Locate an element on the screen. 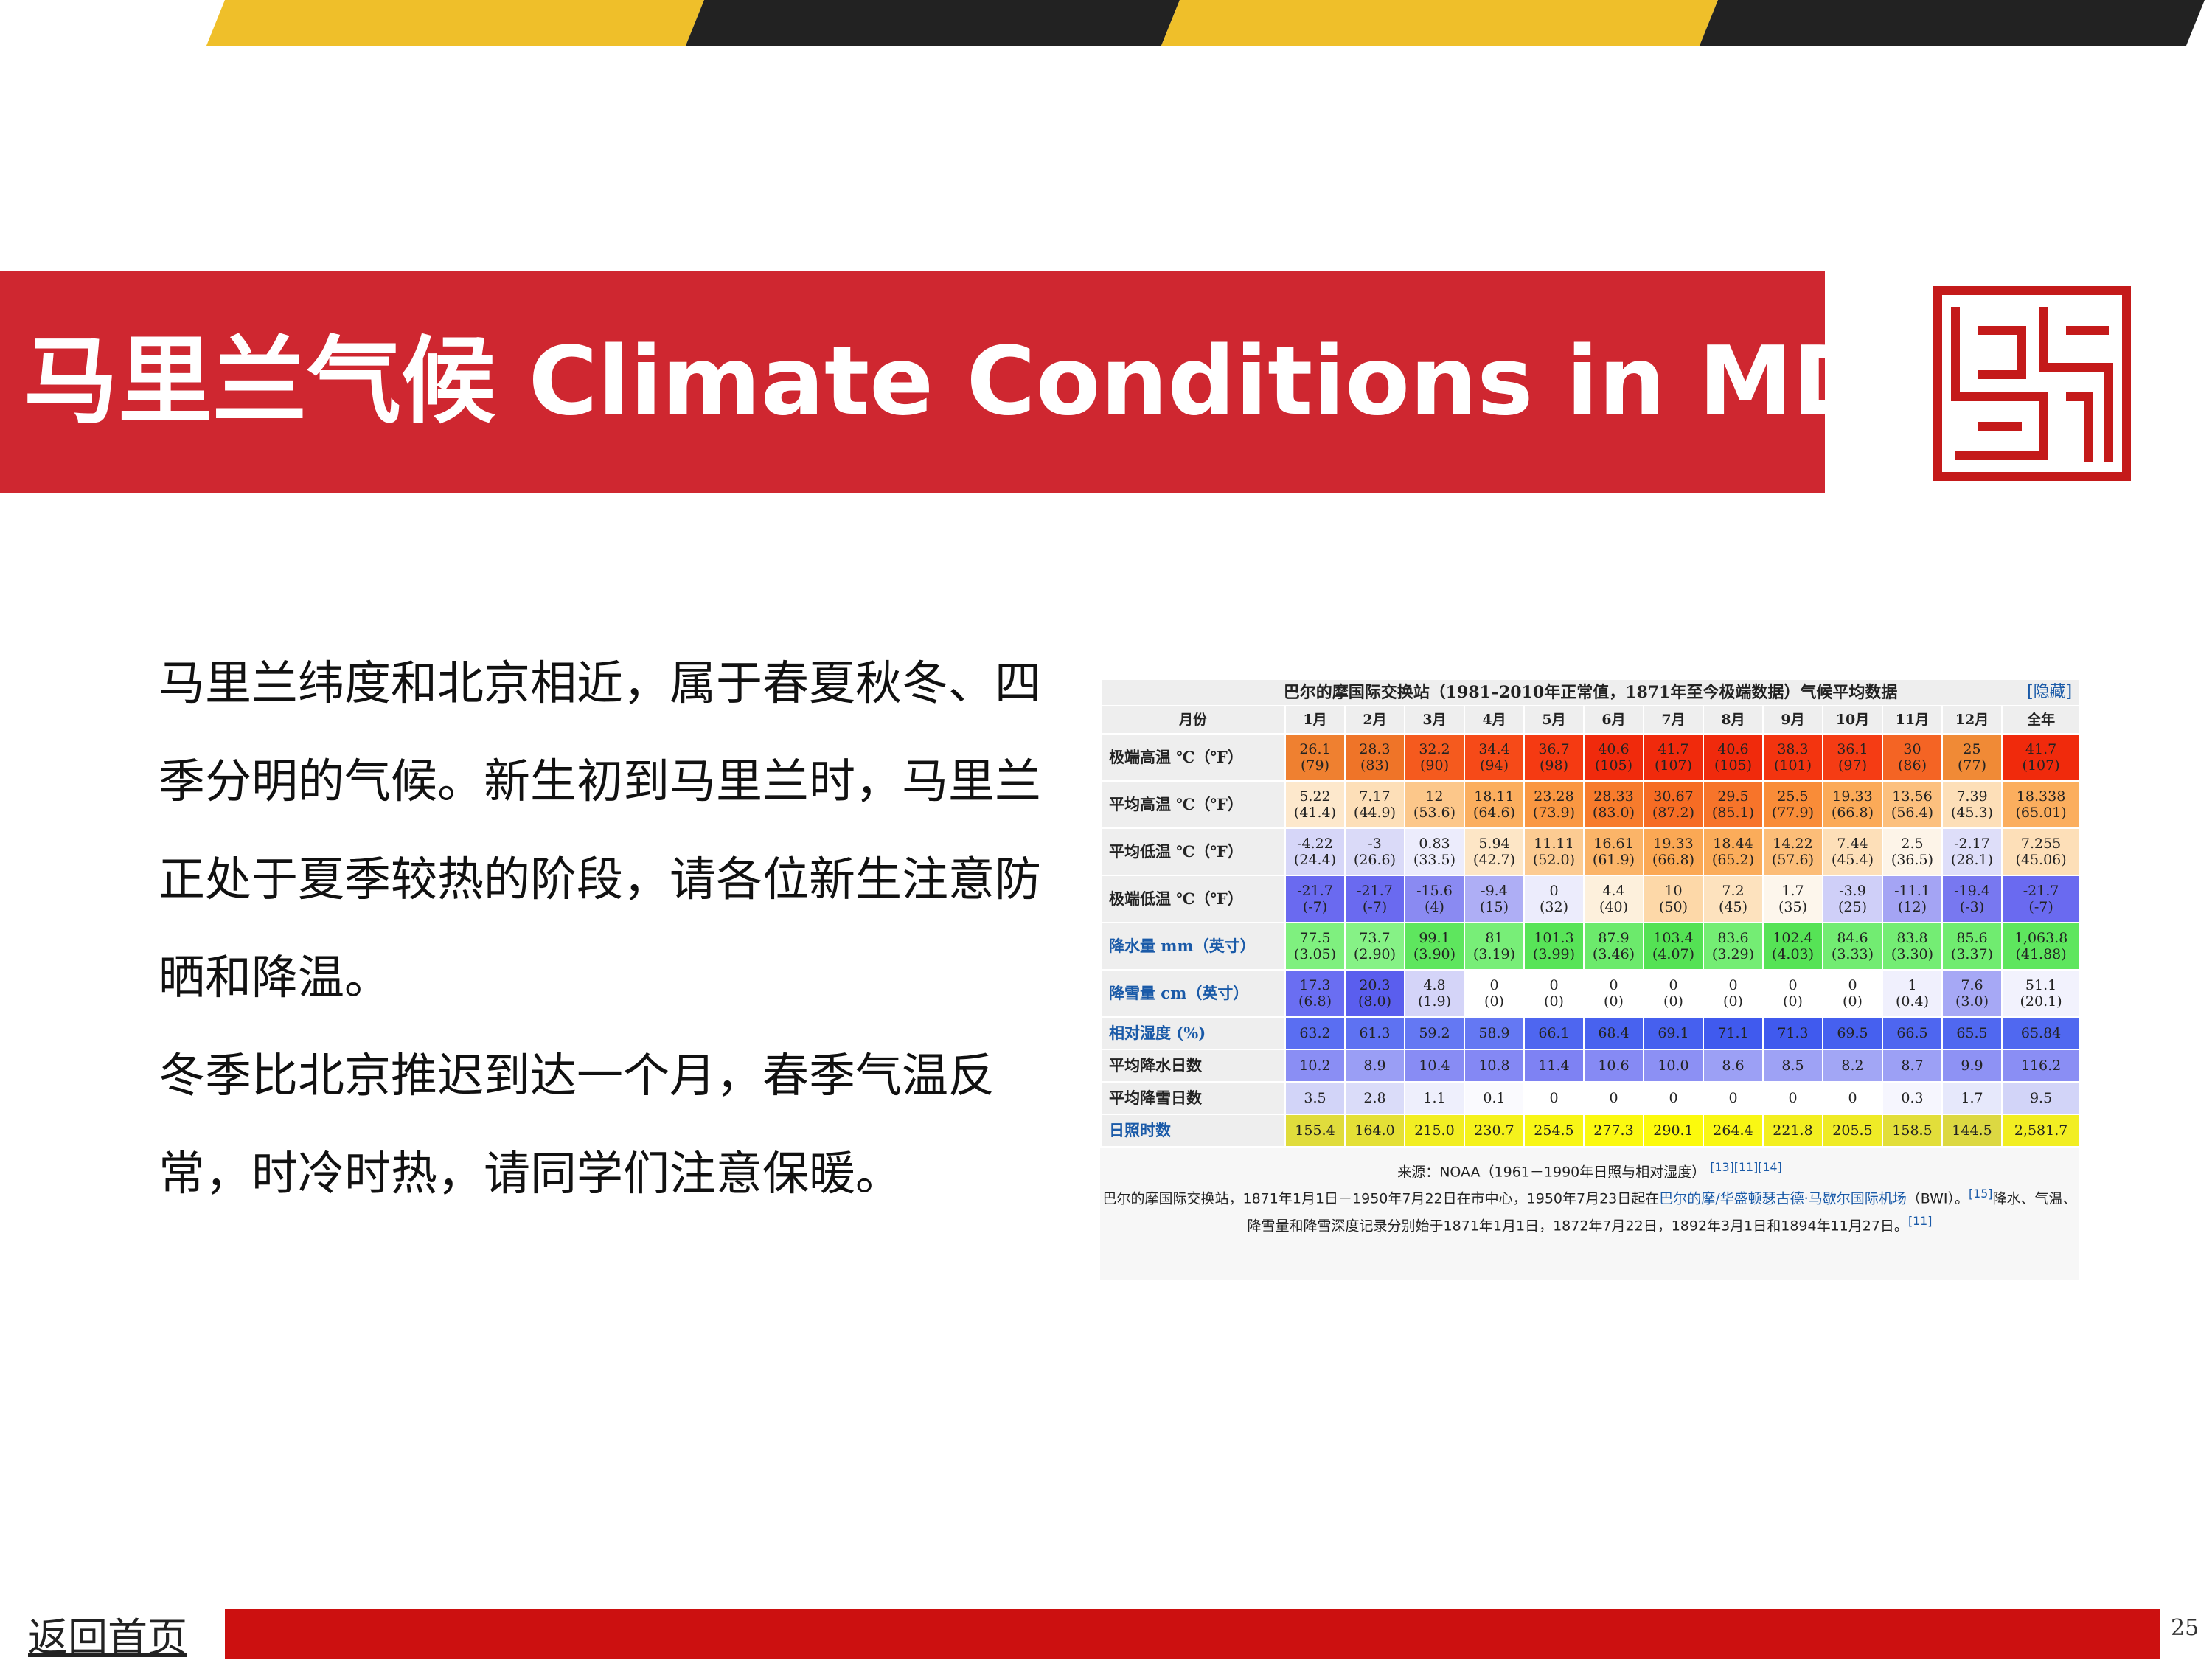 The image size is (2212, 1663). row-label: 降雪量 cm（英寸） is located at coordinates (1193, 993).